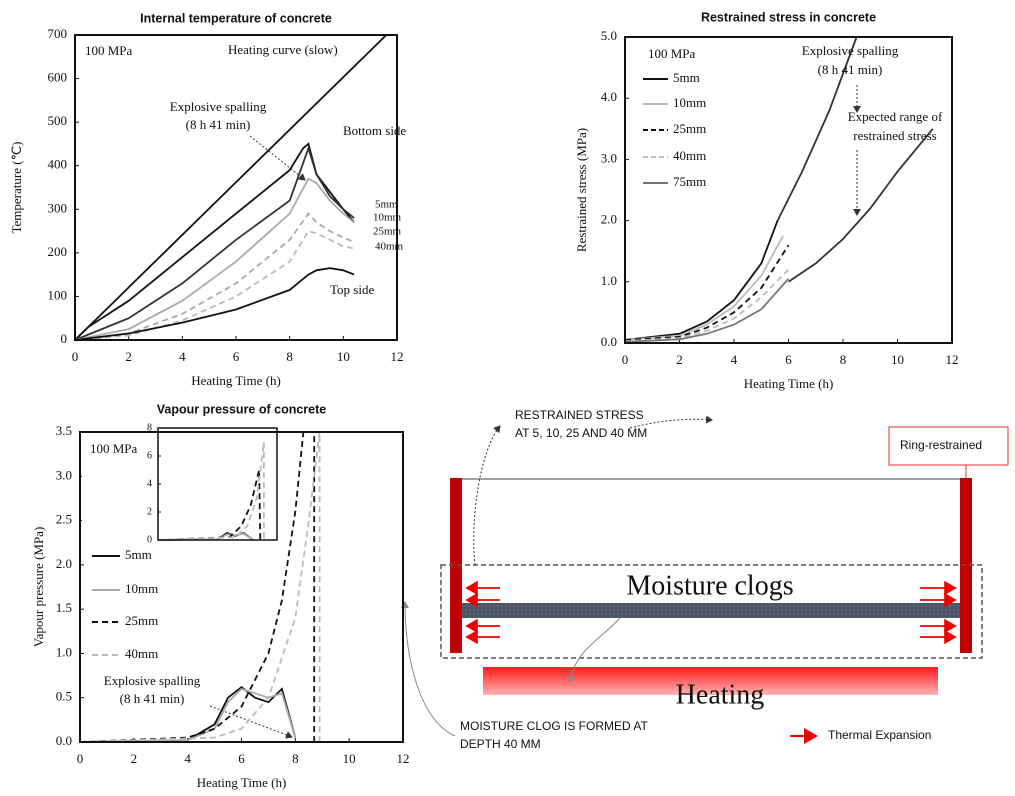 Image resolution: width=1015 pixels, height=796 pixels. Describe the element at coordinates (711, 610) in the screenshot. I see `clog-layer` at that location.